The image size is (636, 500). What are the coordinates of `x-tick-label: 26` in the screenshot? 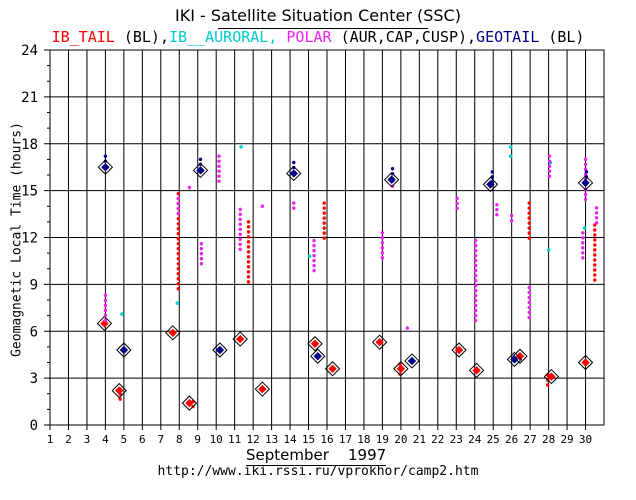 It's located at (511, 439).